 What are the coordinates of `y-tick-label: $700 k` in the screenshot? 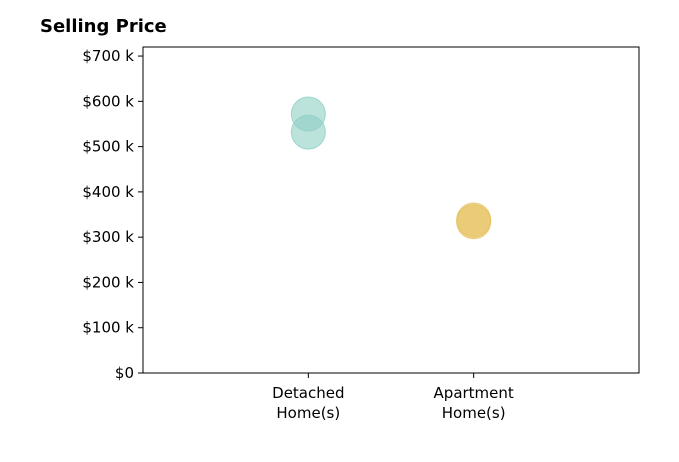 It's located at (108, 56).